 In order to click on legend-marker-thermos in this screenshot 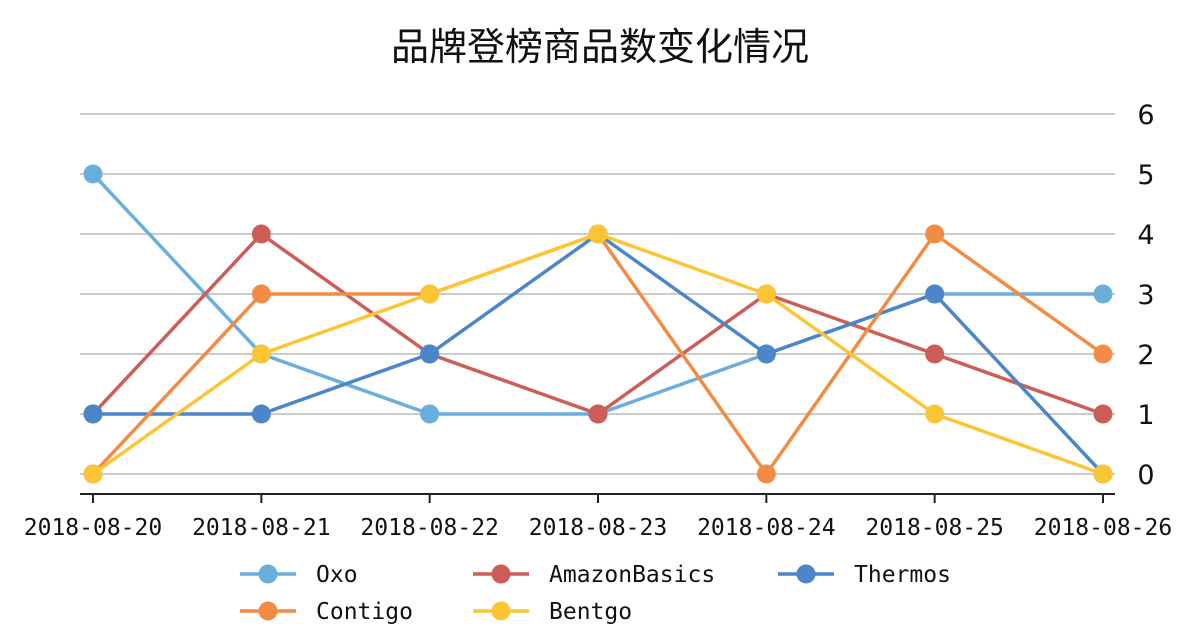, I will do `click(806, 574)`.